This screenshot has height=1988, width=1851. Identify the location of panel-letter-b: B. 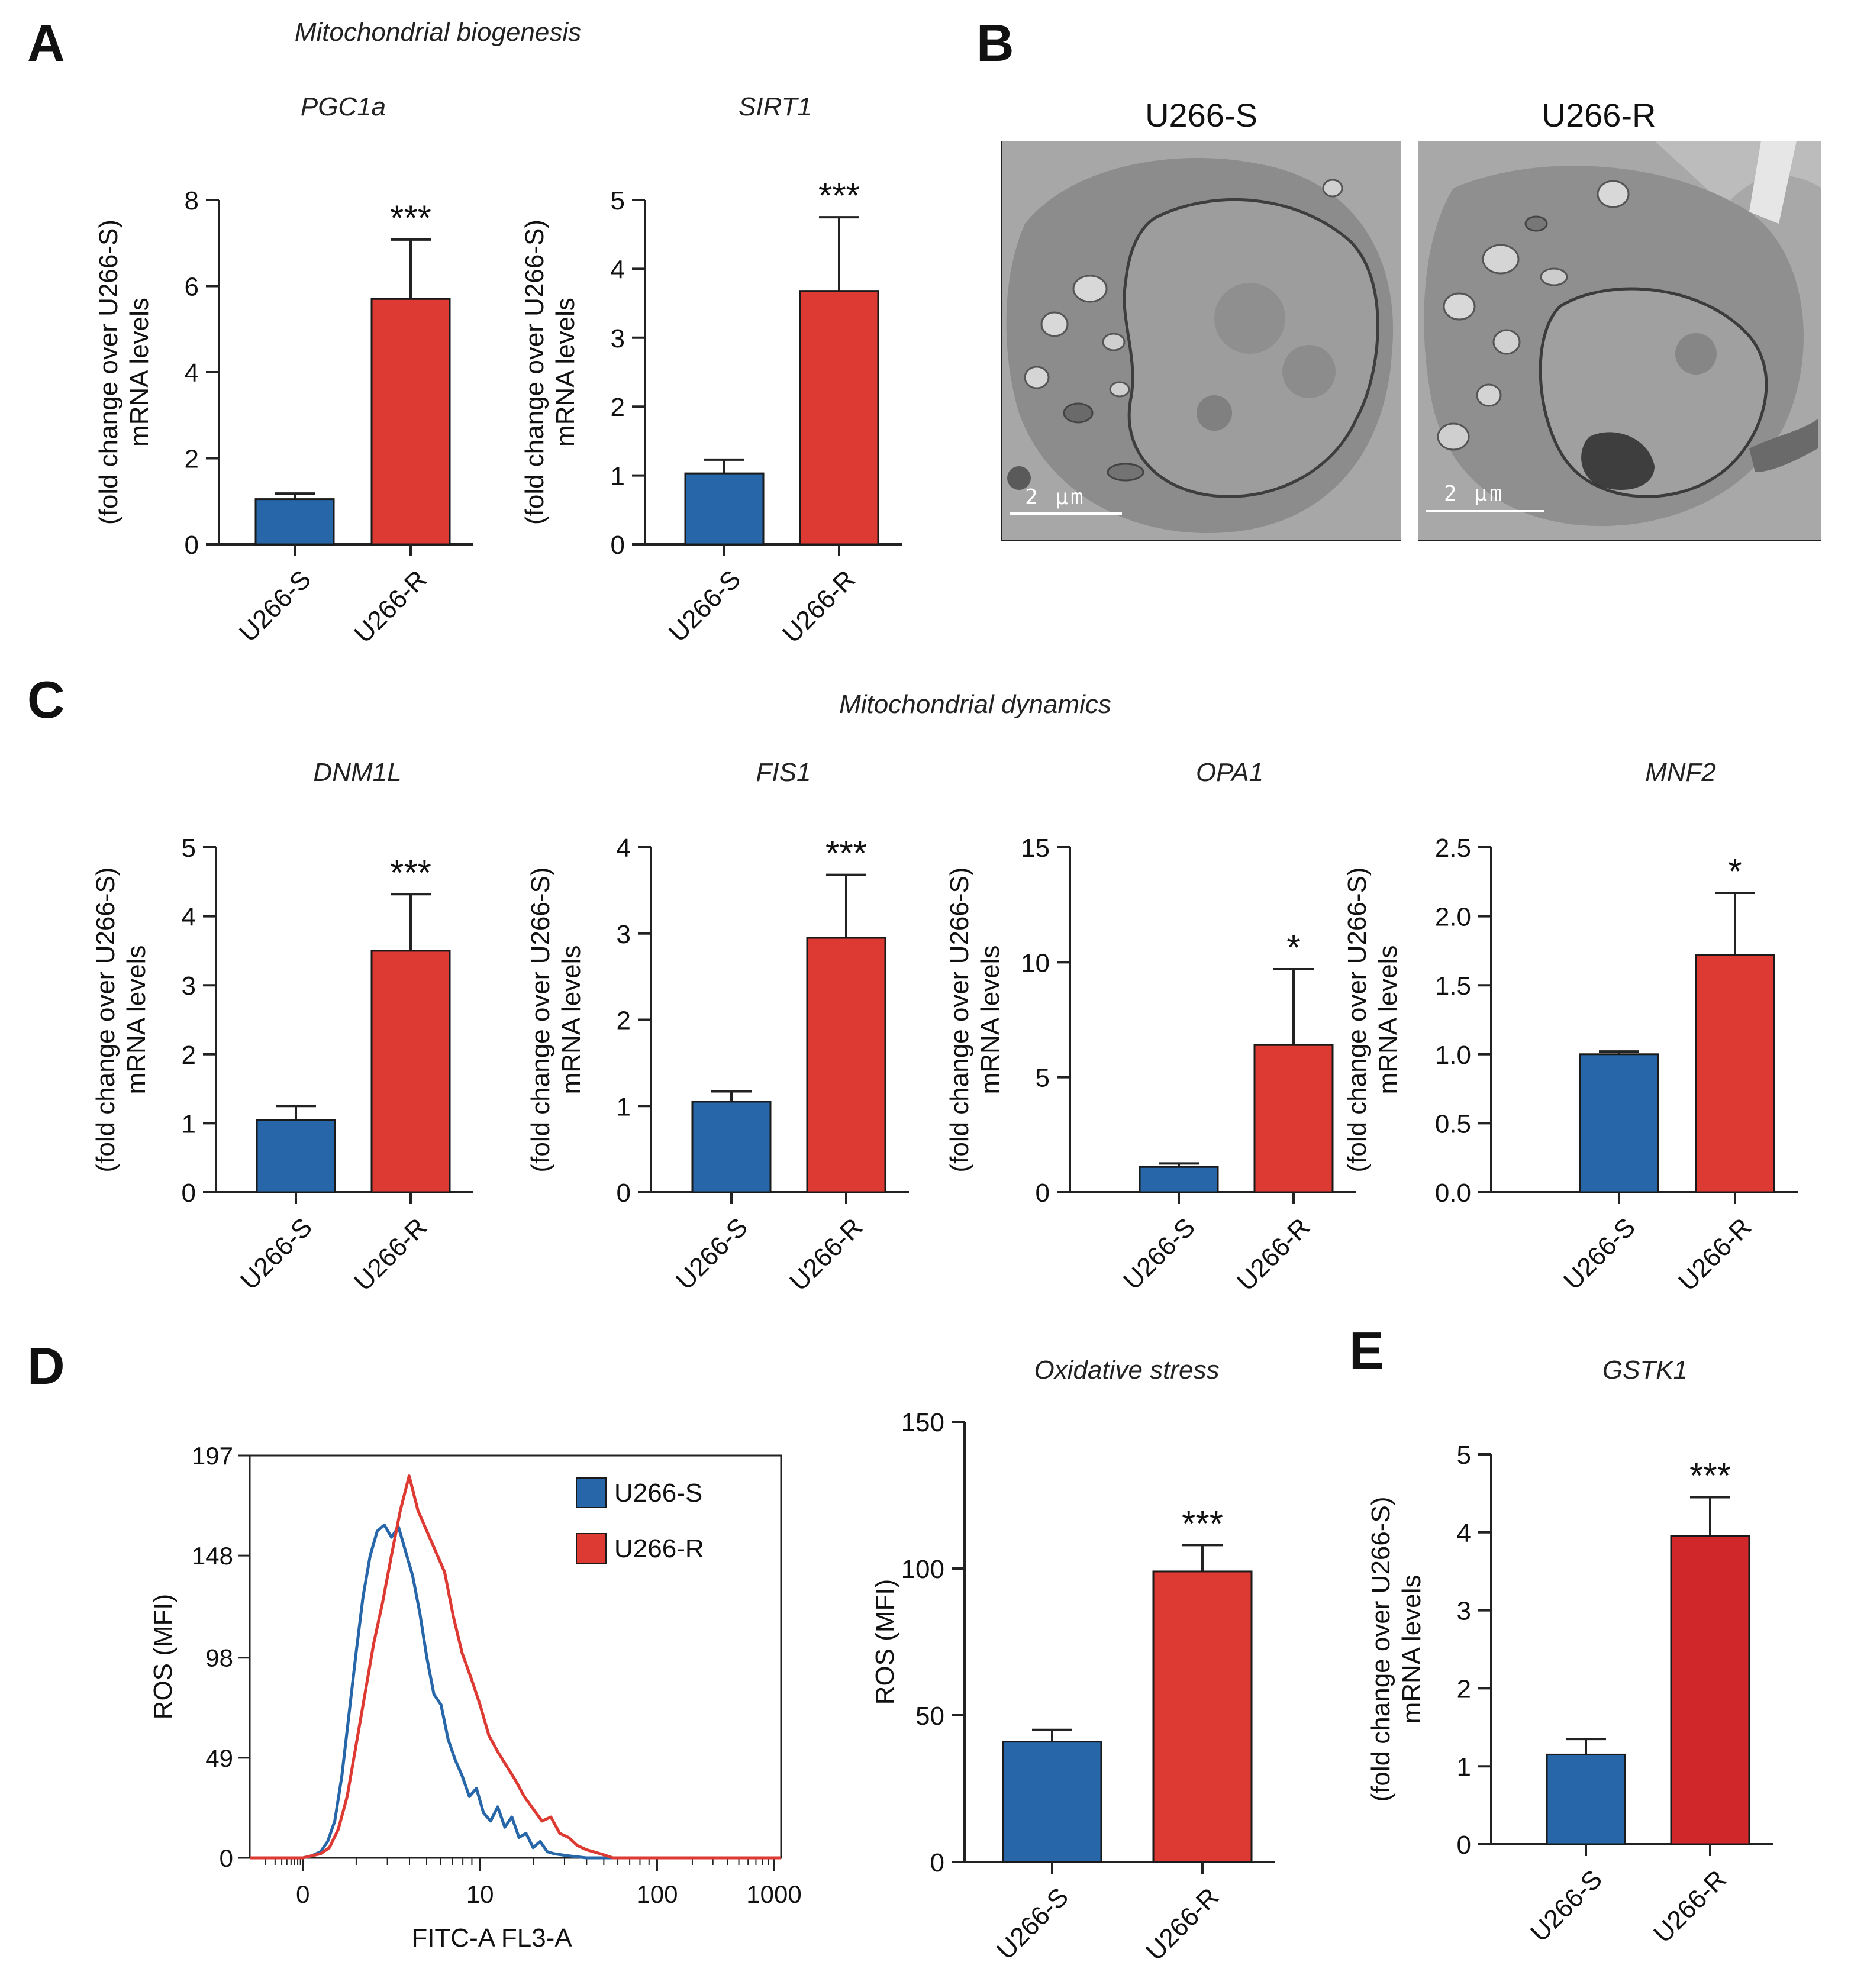
(995, 43).